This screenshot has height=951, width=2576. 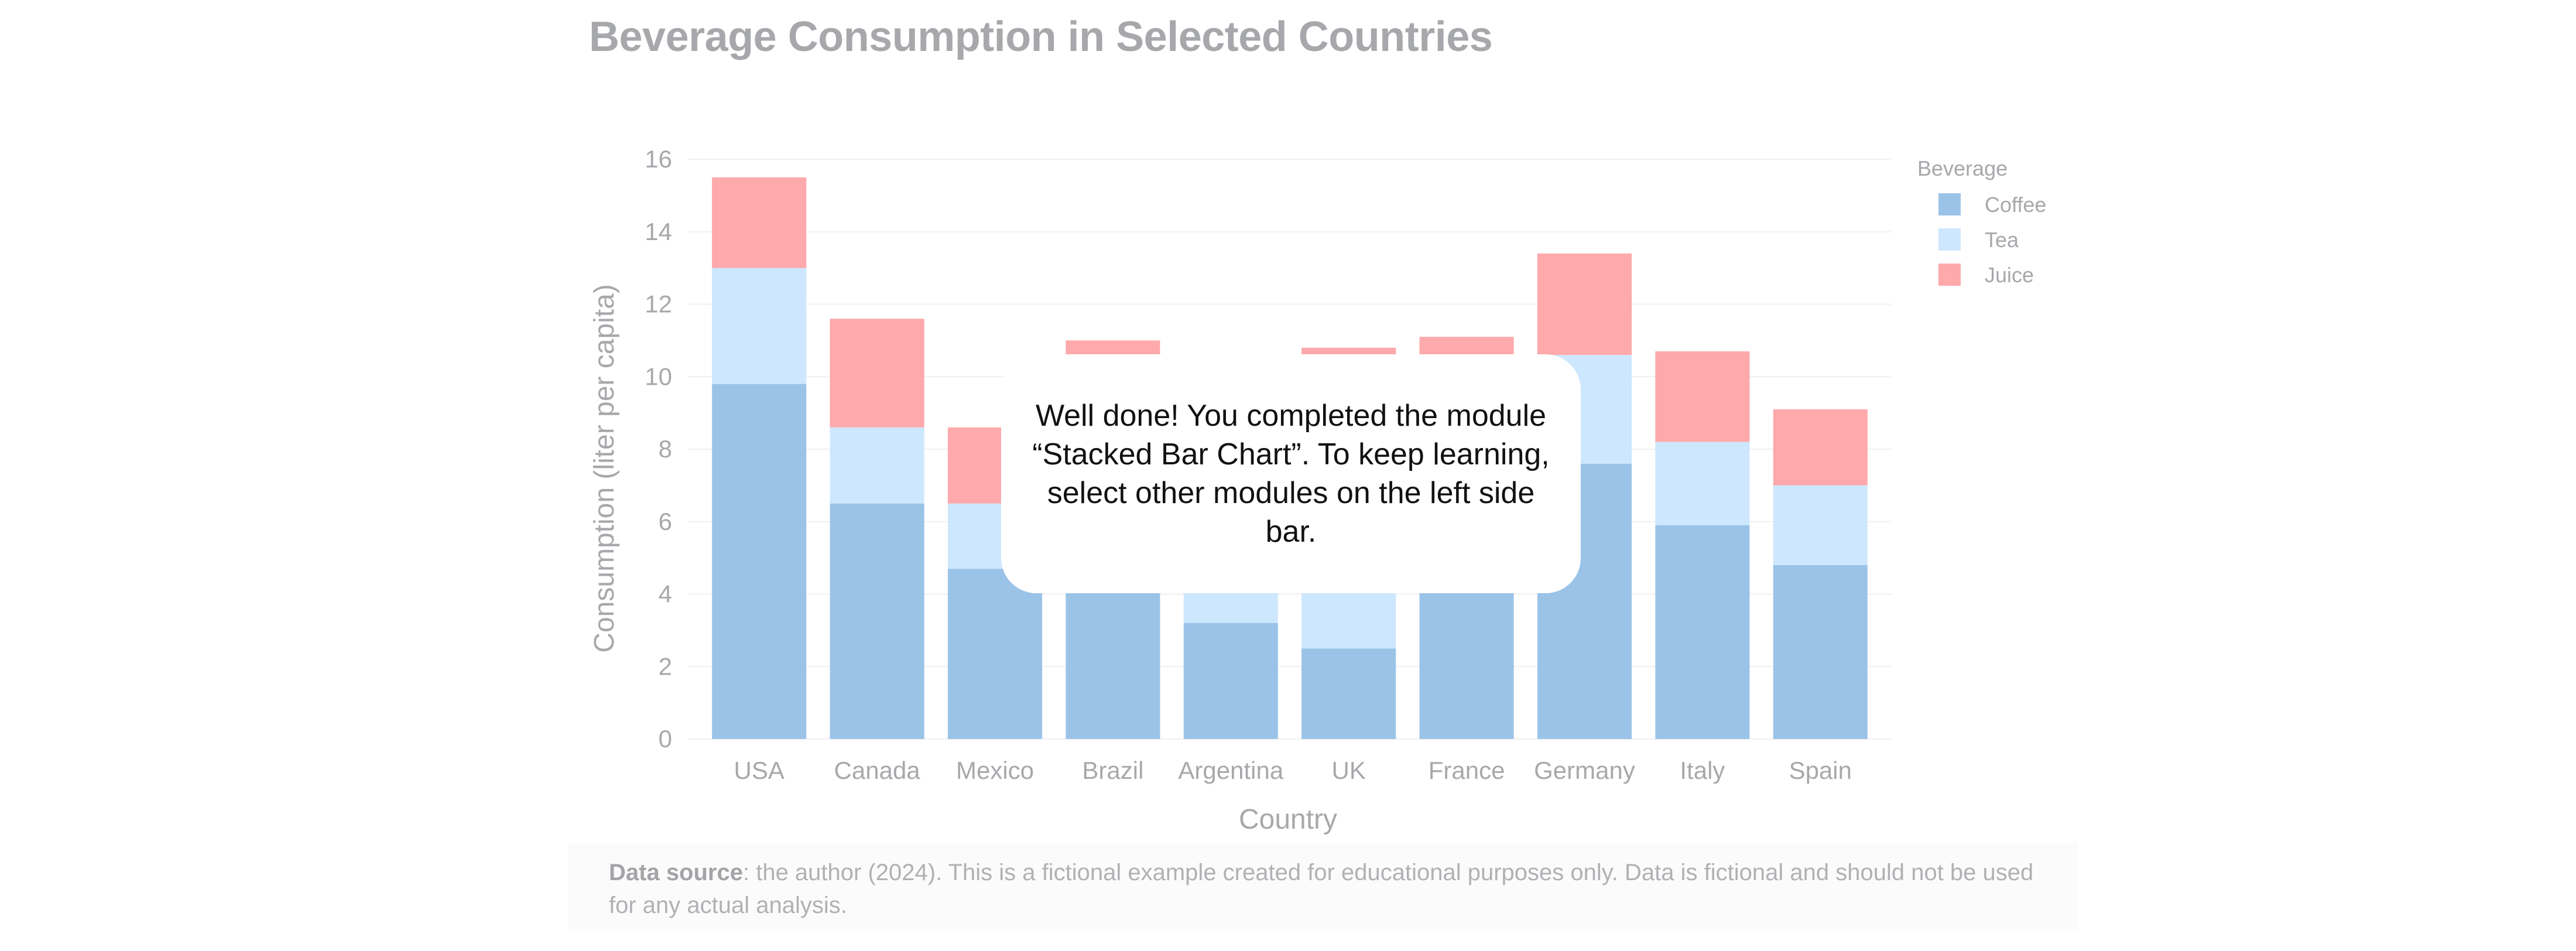 I want to click on bar-juice-france, so click(x=1466, y=346).